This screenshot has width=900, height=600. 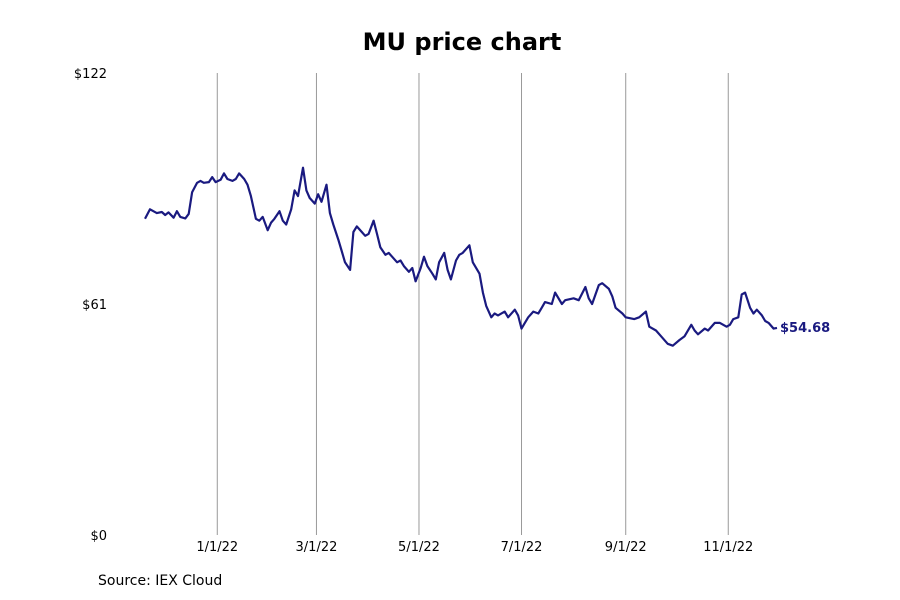 I want to click on x-tick-label: 3/1/22, so click(x=317, y=547).